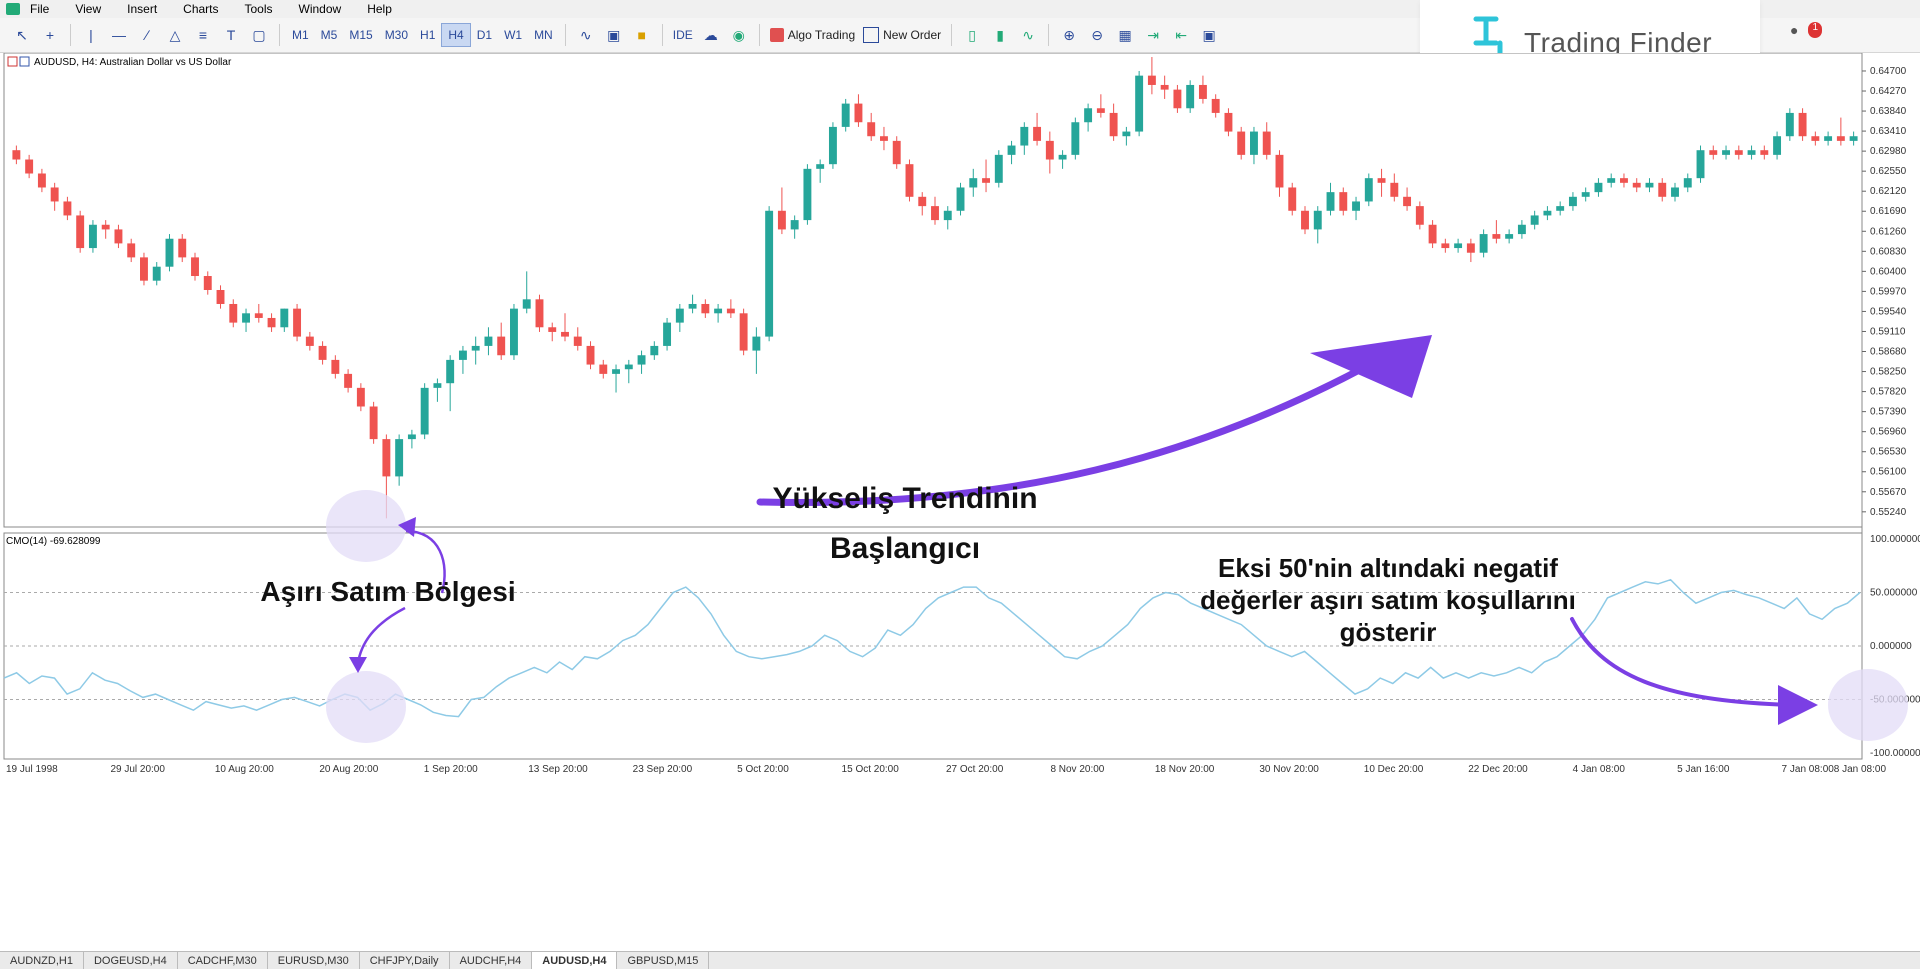  What do you see at coordinates (300, 35) in the screenshot?
I see `timeframe-m1: M1` at bounding box center [300, 35].